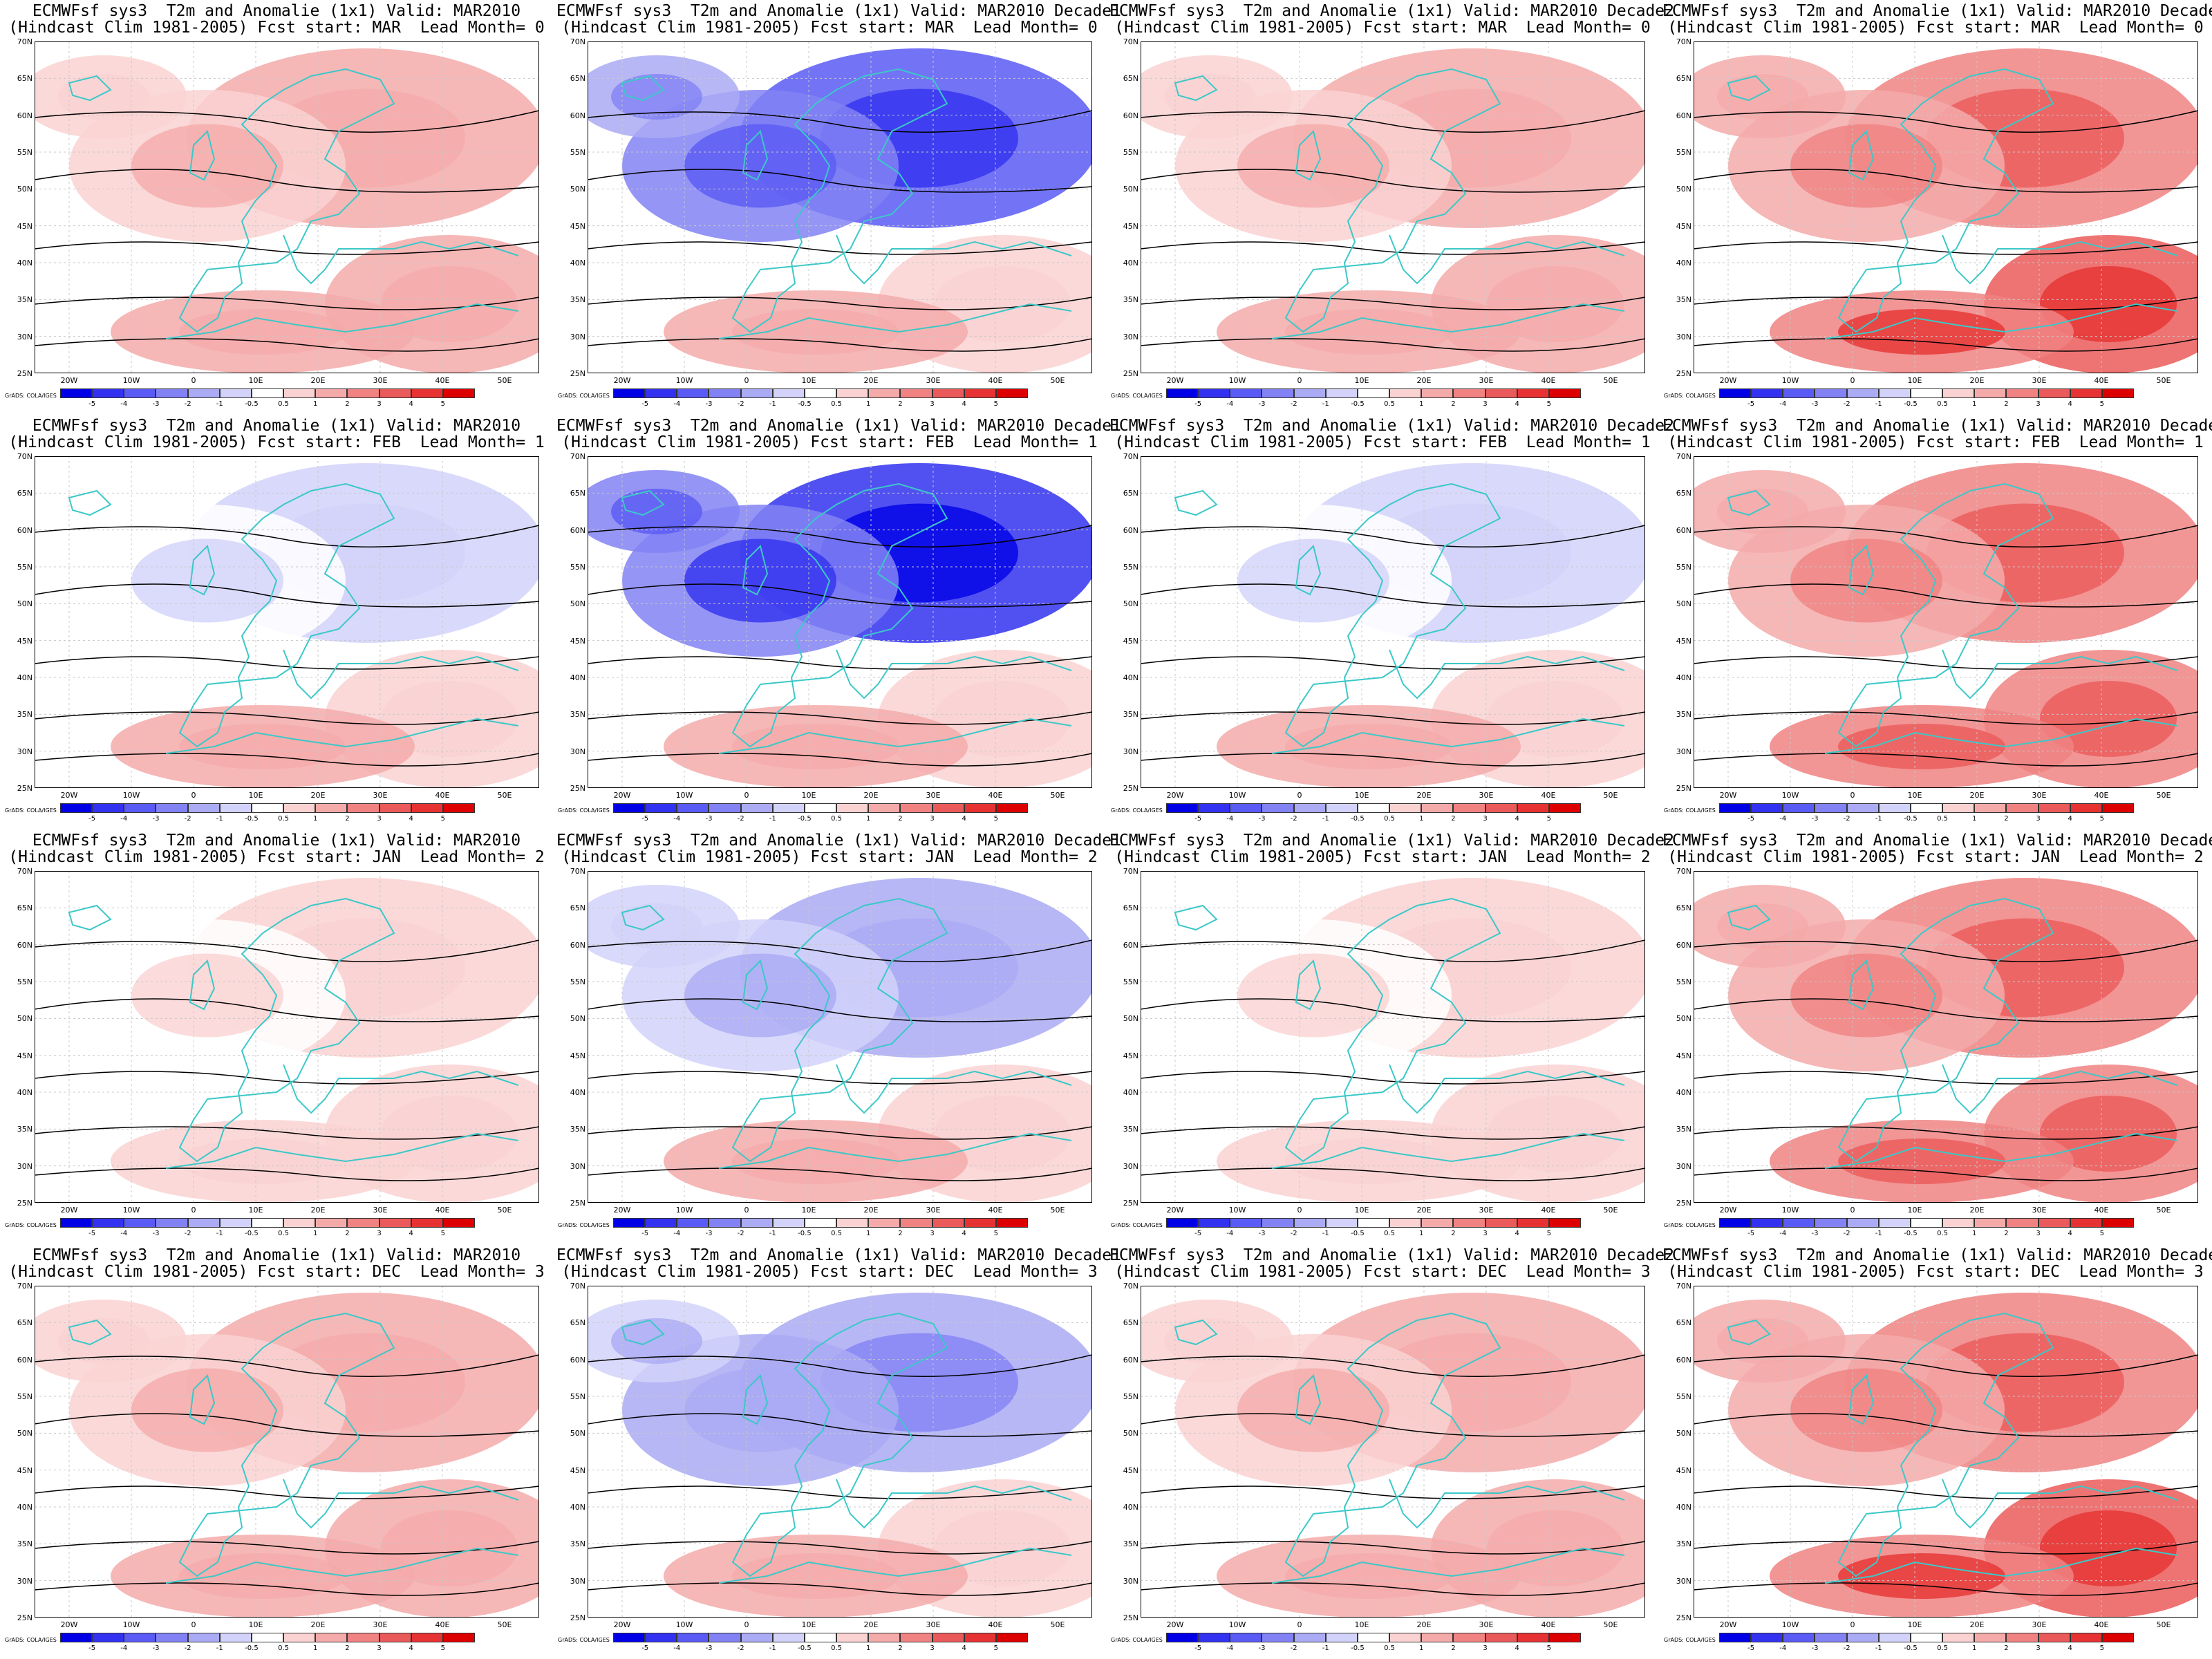 The width and height of the screenshot is (2212, 1659). Describe the element at coordinates (808, 1624) in the screenshot. I see `lon-label: 10E` at that location.